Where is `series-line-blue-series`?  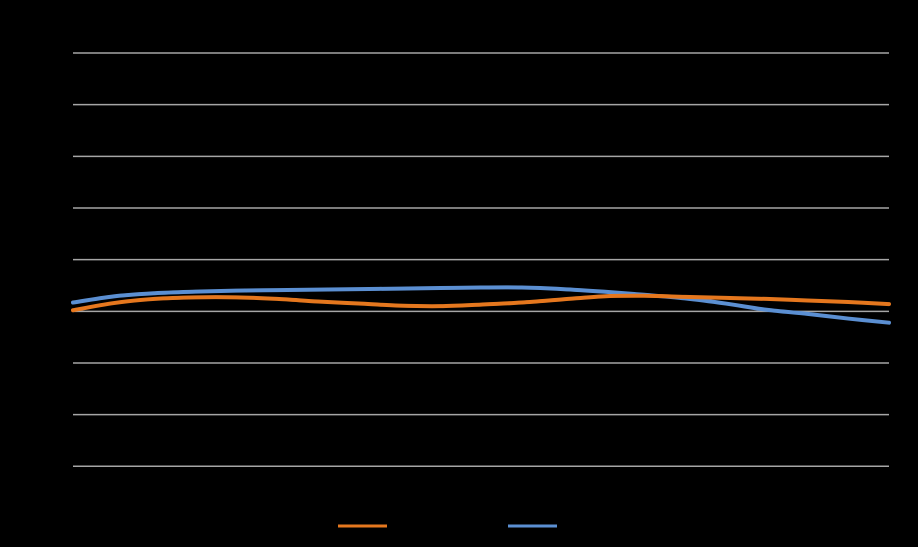 series-line-blue-series is located at coordinates (481, 305).